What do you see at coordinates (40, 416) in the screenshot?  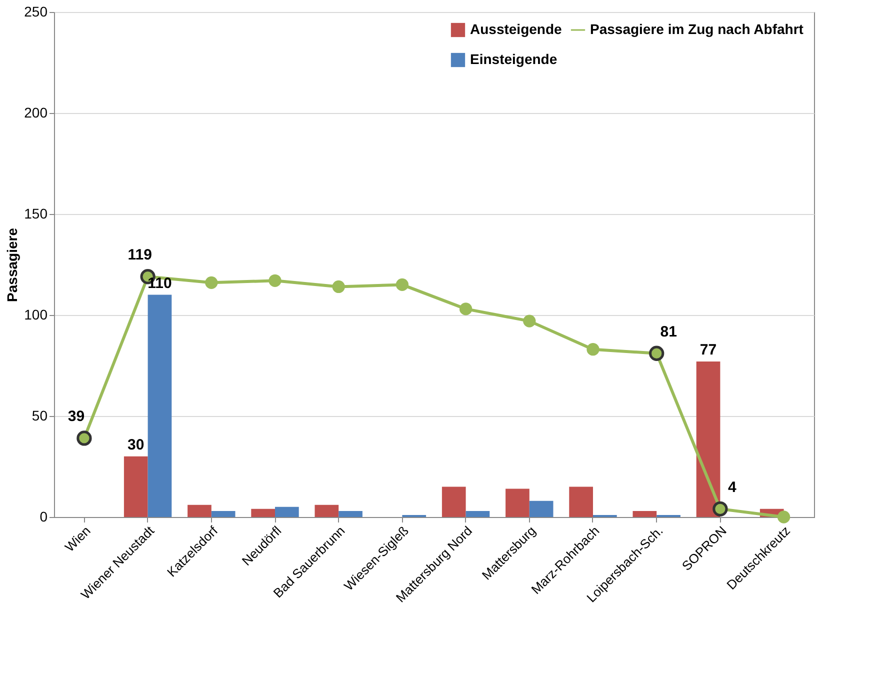 I see `y-tick-label: 50` at bounding box center [40, 416].